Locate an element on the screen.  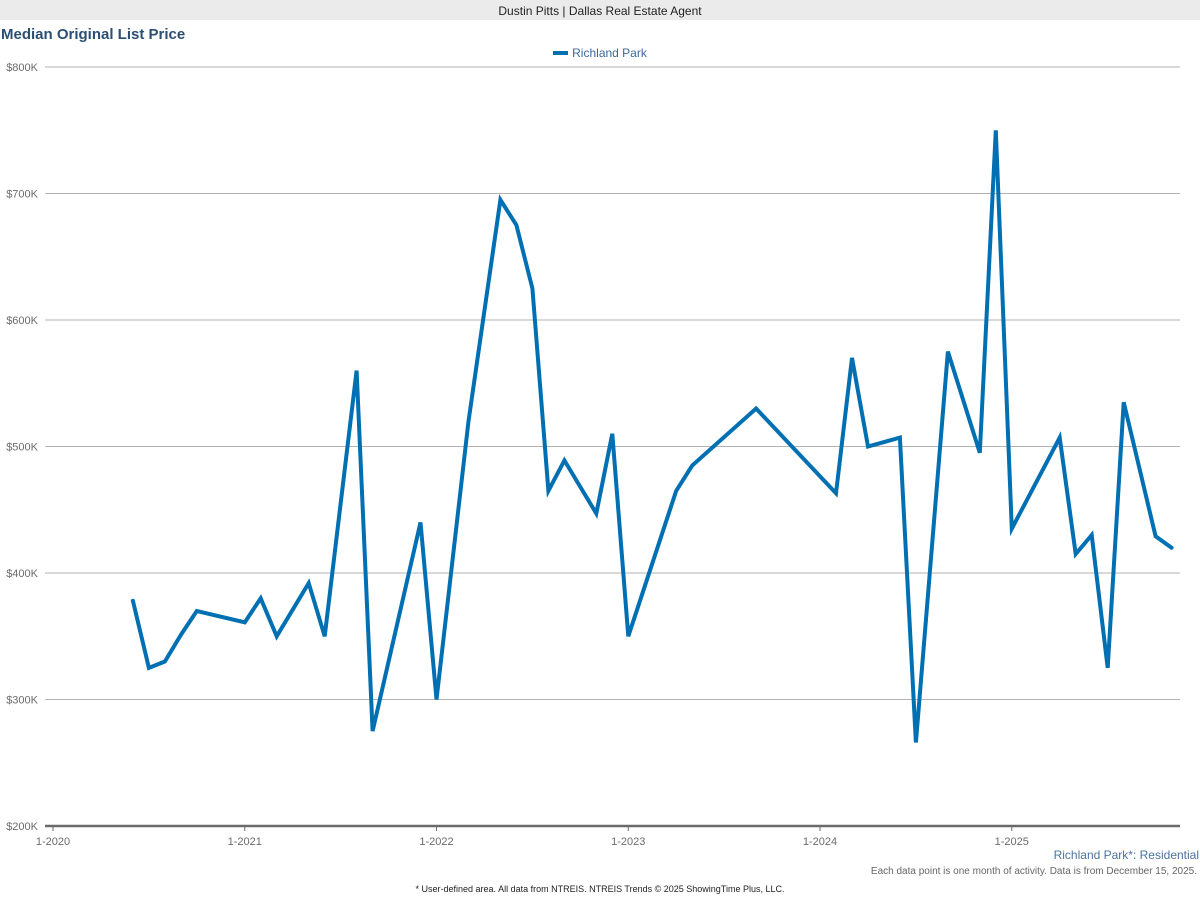
y-tick-label: $200K is located at coordinates (22, 827).